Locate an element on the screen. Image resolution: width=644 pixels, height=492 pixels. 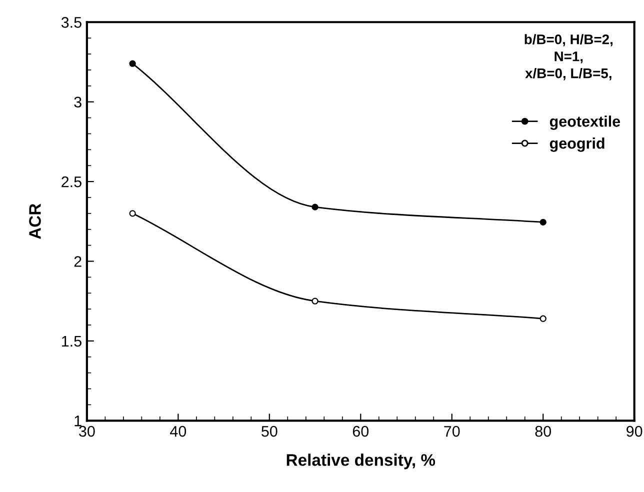
x-tick-label: 60 is located at coordinates (360, 431).